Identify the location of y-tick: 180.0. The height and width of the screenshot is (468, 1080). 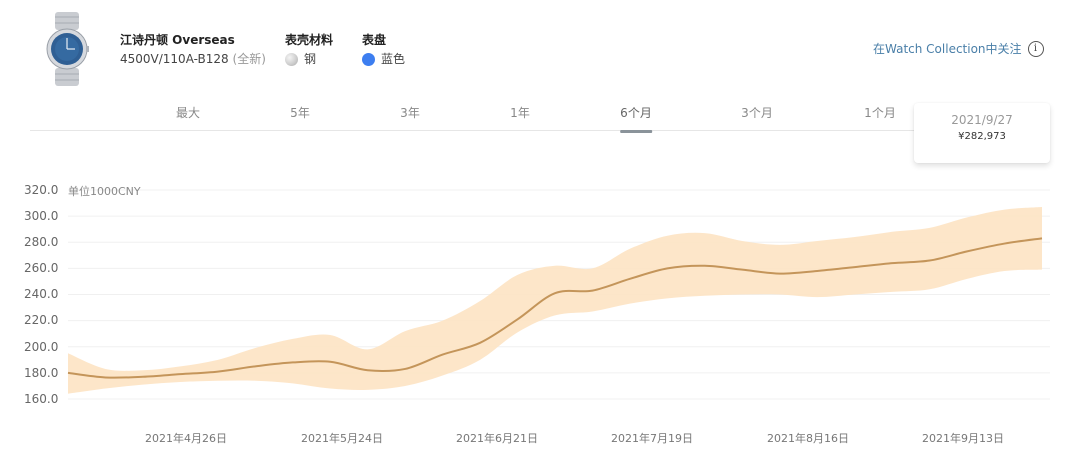
(41, 373).